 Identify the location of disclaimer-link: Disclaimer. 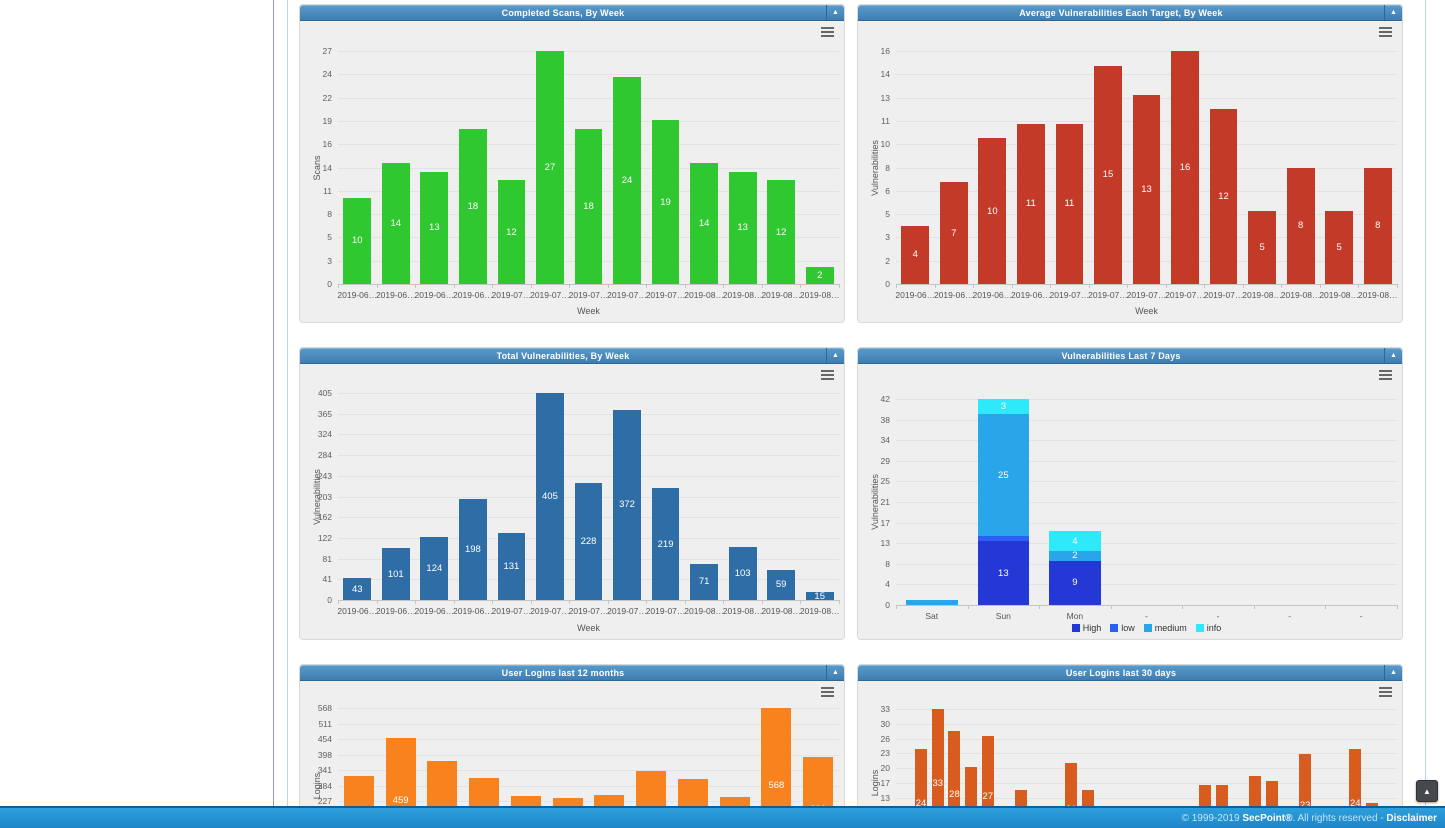
(1411, 818).